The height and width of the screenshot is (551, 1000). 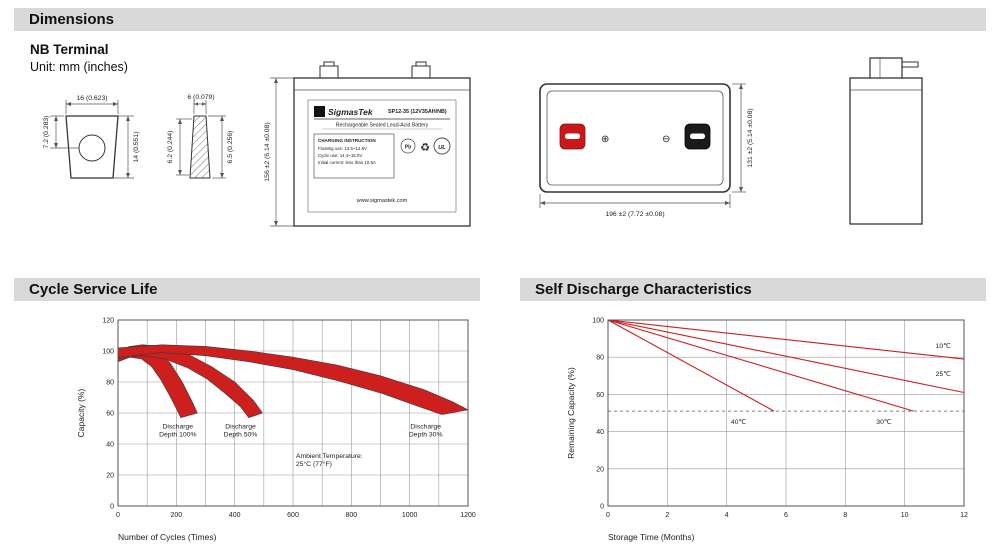 What do you see at coordinates (177, 435) in the screenshot?
I see `svg-text: Depth 100%` at bounding box center [177, 435].